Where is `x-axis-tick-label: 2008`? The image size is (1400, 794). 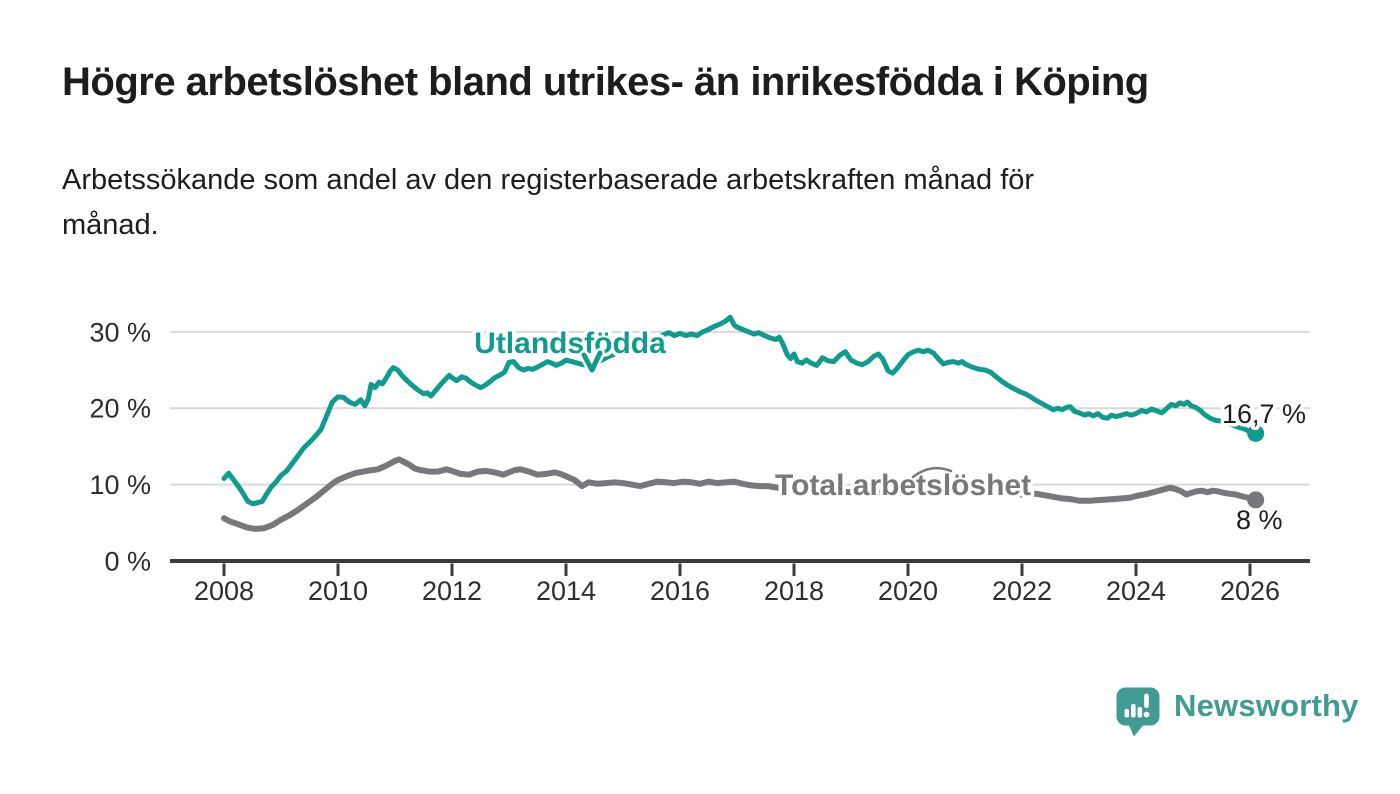
x-axis-tick-label: 2008 is located at coordinates (224, 591).